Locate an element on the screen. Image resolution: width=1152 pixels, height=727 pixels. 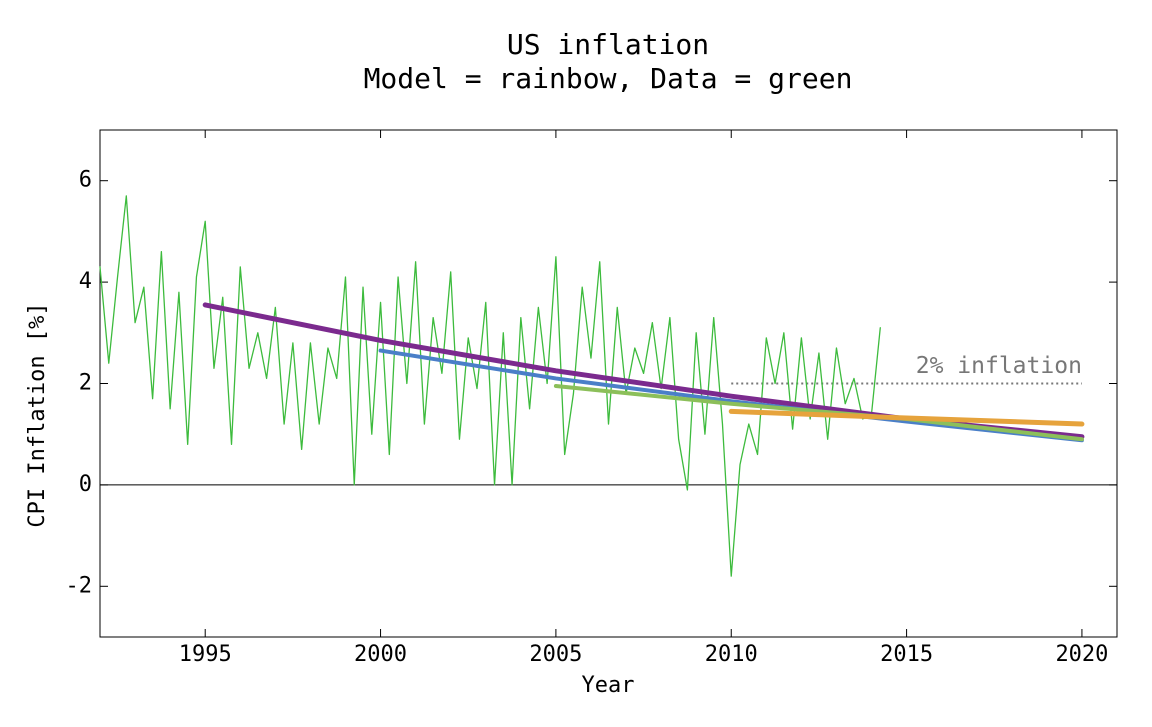
y-tick-label: 0 is located at coordinates (85, 484).